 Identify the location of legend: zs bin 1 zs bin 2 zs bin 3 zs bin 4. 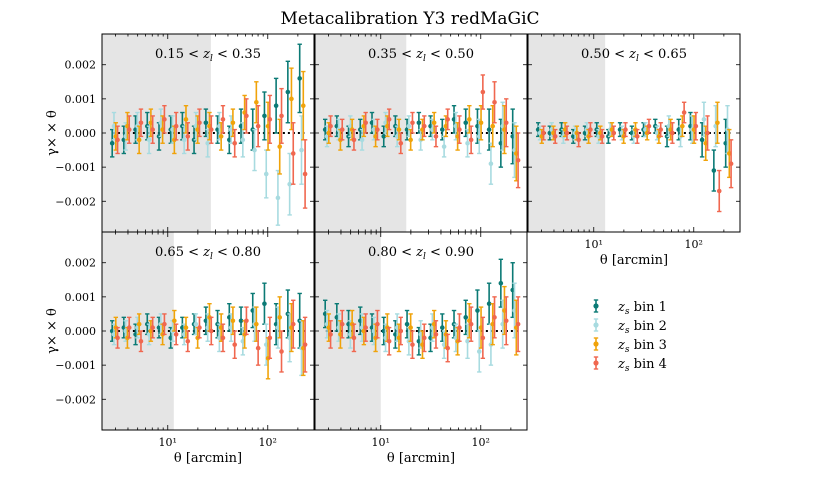
(630, 336).